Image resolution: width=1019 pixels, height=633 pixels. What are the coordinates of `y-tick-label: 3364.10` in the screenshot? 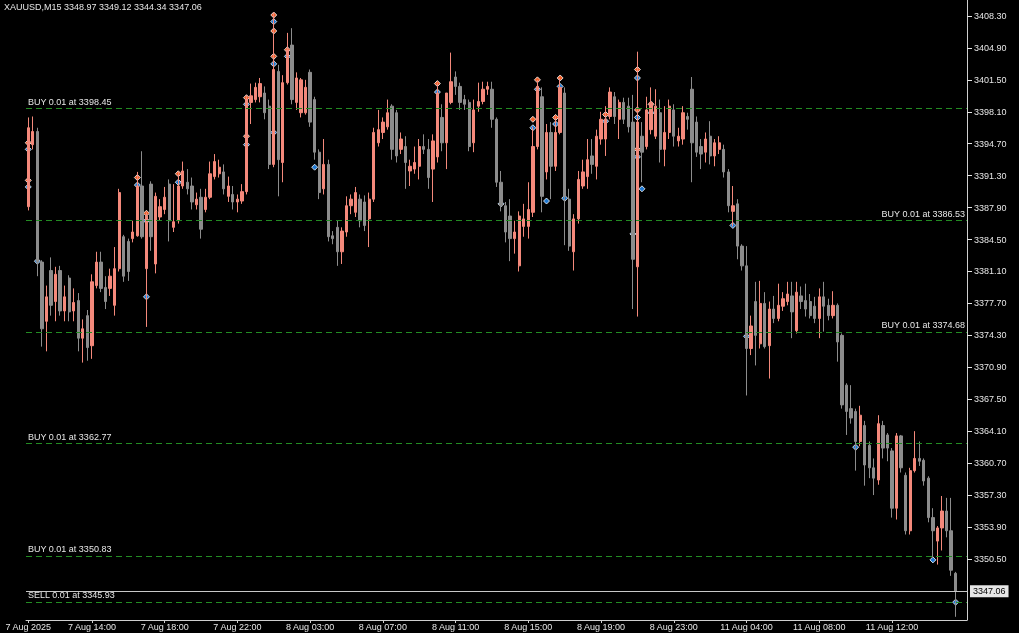 It's located at (990, 431).